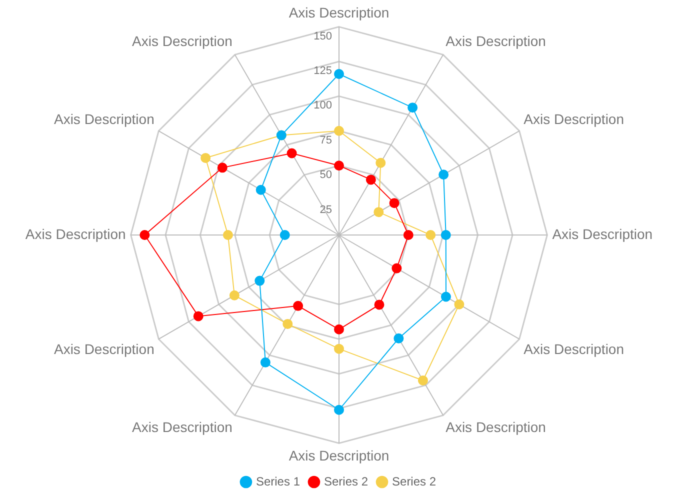 The height and width of the screenshot is (500, 678). I want to click on y-tick-label: 75, so click(326, 140).